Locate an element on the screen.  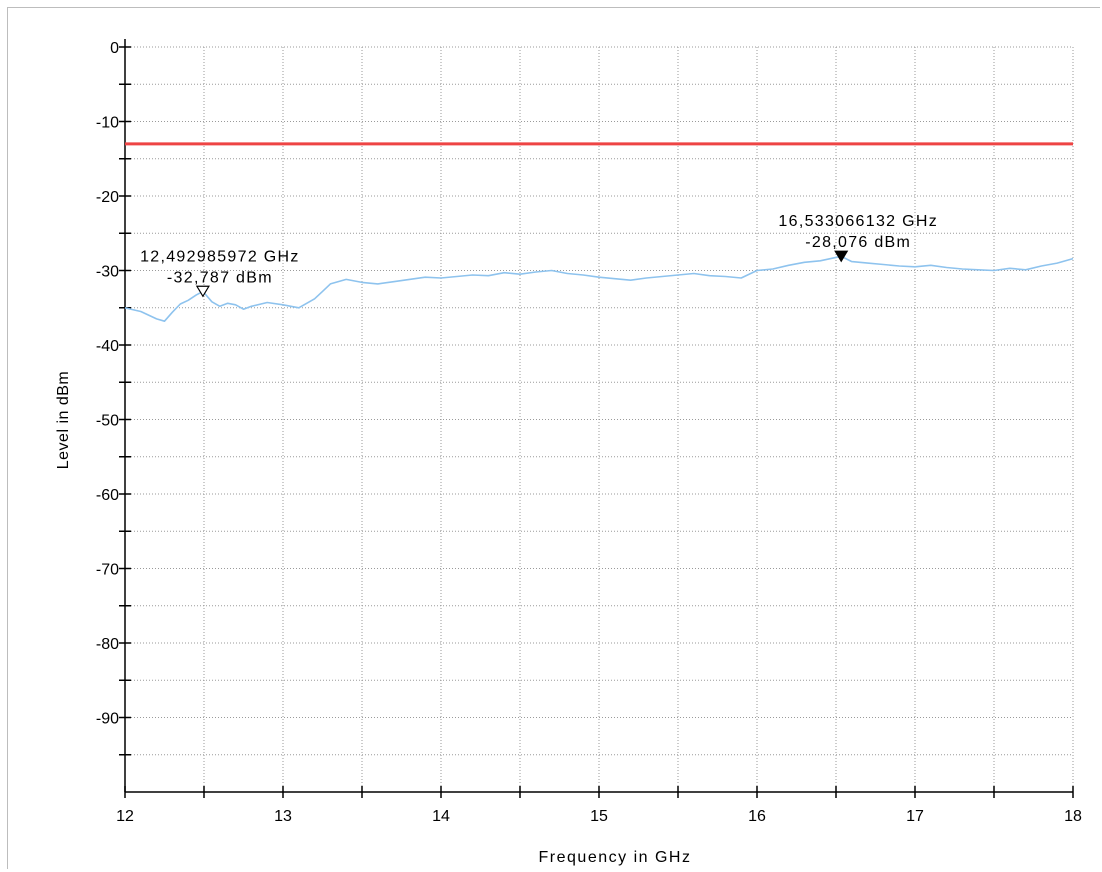
y-tick-label: -60 is located at coordinates (107, 495).